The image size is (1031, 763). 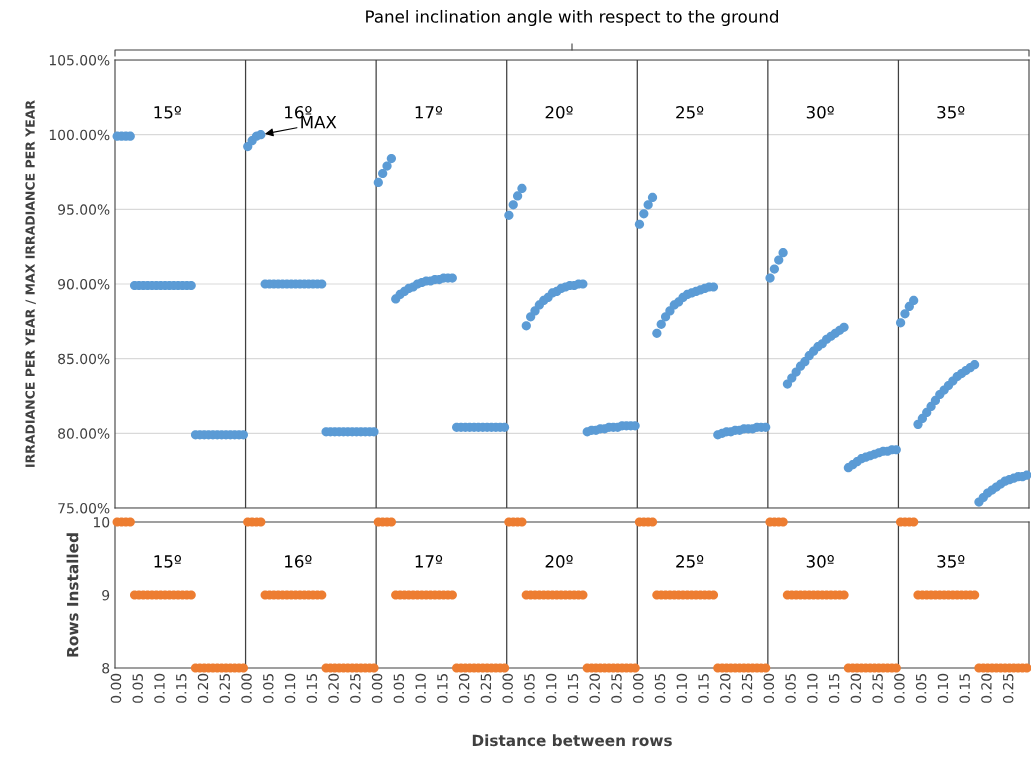 What do you see at coordinates (84, 359) in the screenshot?
I see `y-tick-label: 85.00%` at bounding box center [84, 359].